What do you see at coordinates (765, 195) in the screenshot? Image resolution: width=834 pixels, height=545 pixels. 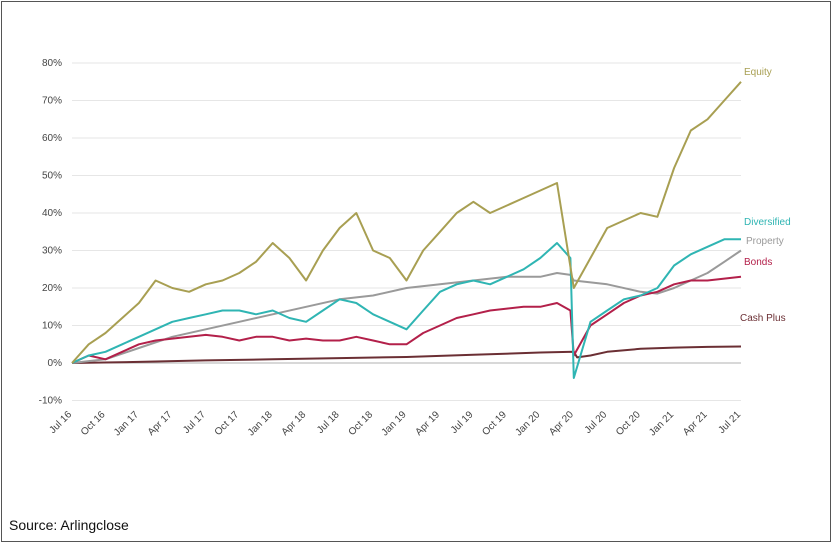 I see `series-labels: Equity Diversified Property Bonds Cash Plus` at bounding box center [765, 195].